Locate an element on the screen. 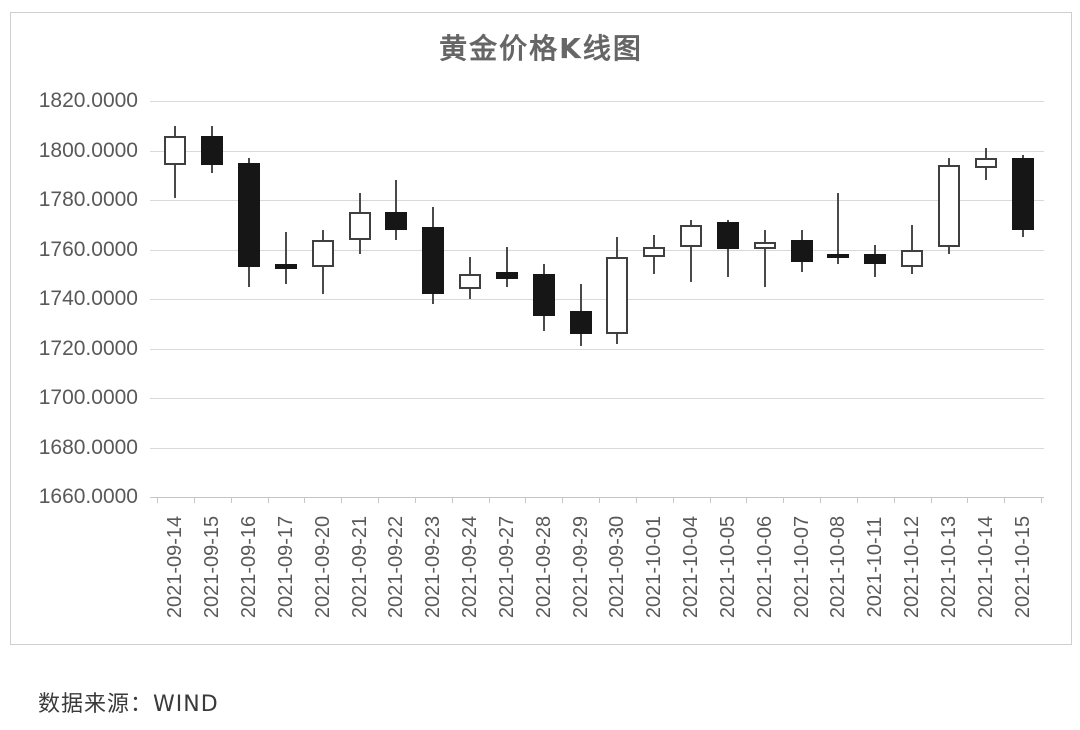 This screenshot has width=1080, height=730. y-axis-tick-label: 1780.0000 is located at coordinates (88, 199).